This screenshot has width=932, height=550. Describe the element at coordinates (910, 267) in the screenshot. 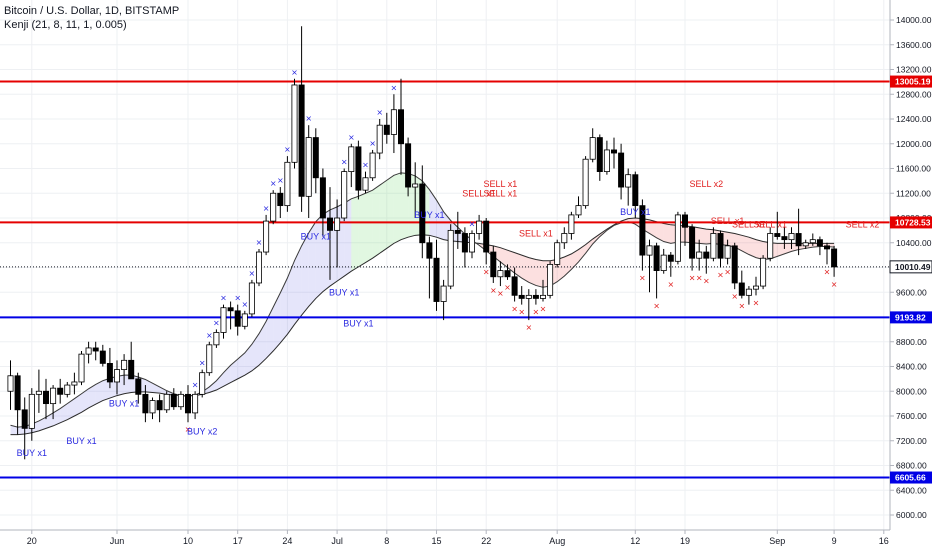

I see `last-price-badge` at that location.